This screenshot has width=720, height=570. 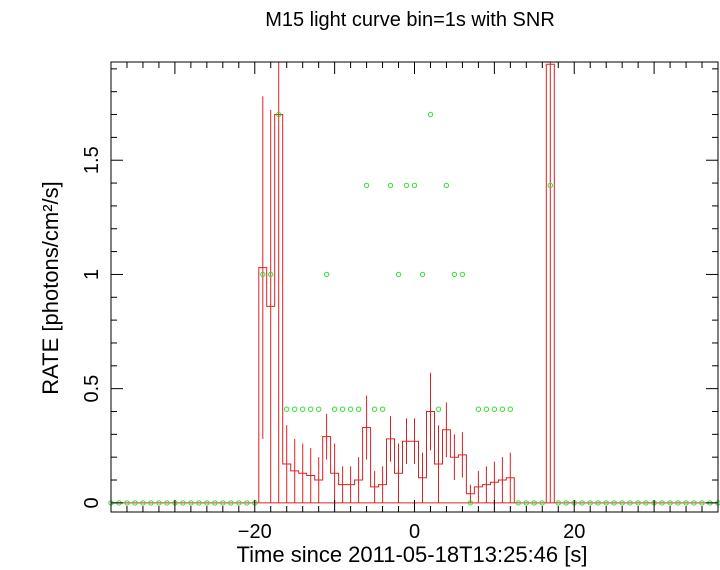 I want to click on x-tick-label: 20, so click(x=574, y=532).